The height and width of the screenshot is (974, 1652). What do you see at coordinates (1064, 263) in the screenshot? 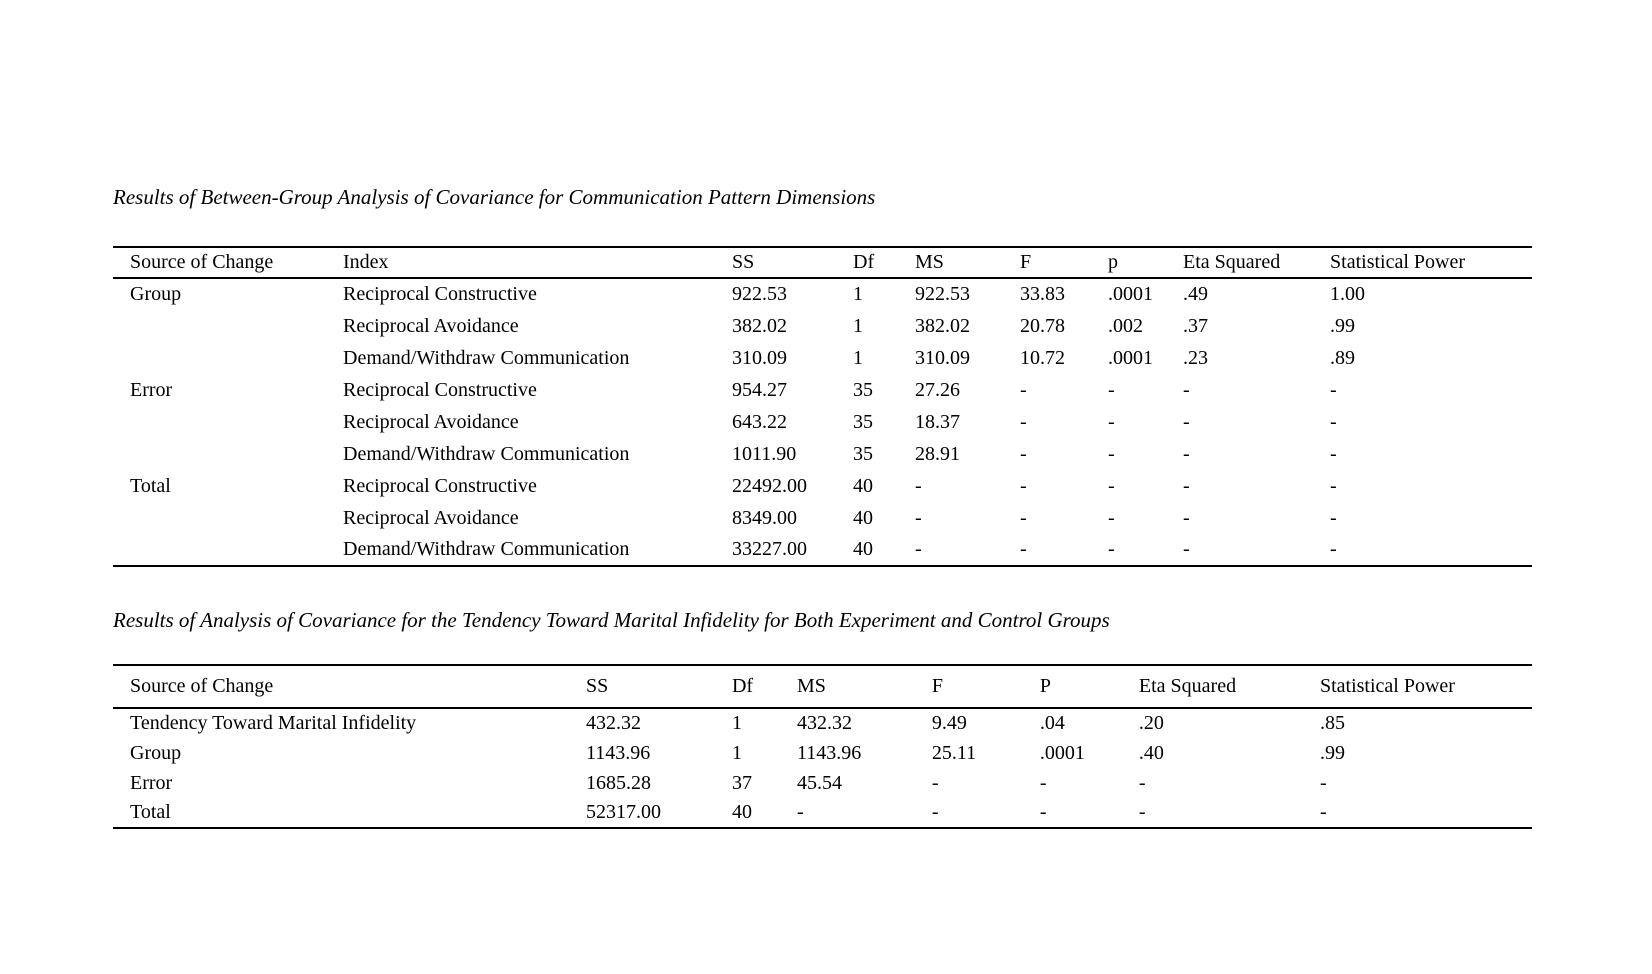
I see `column-header-f: F` at bounding box center [1064, 263].